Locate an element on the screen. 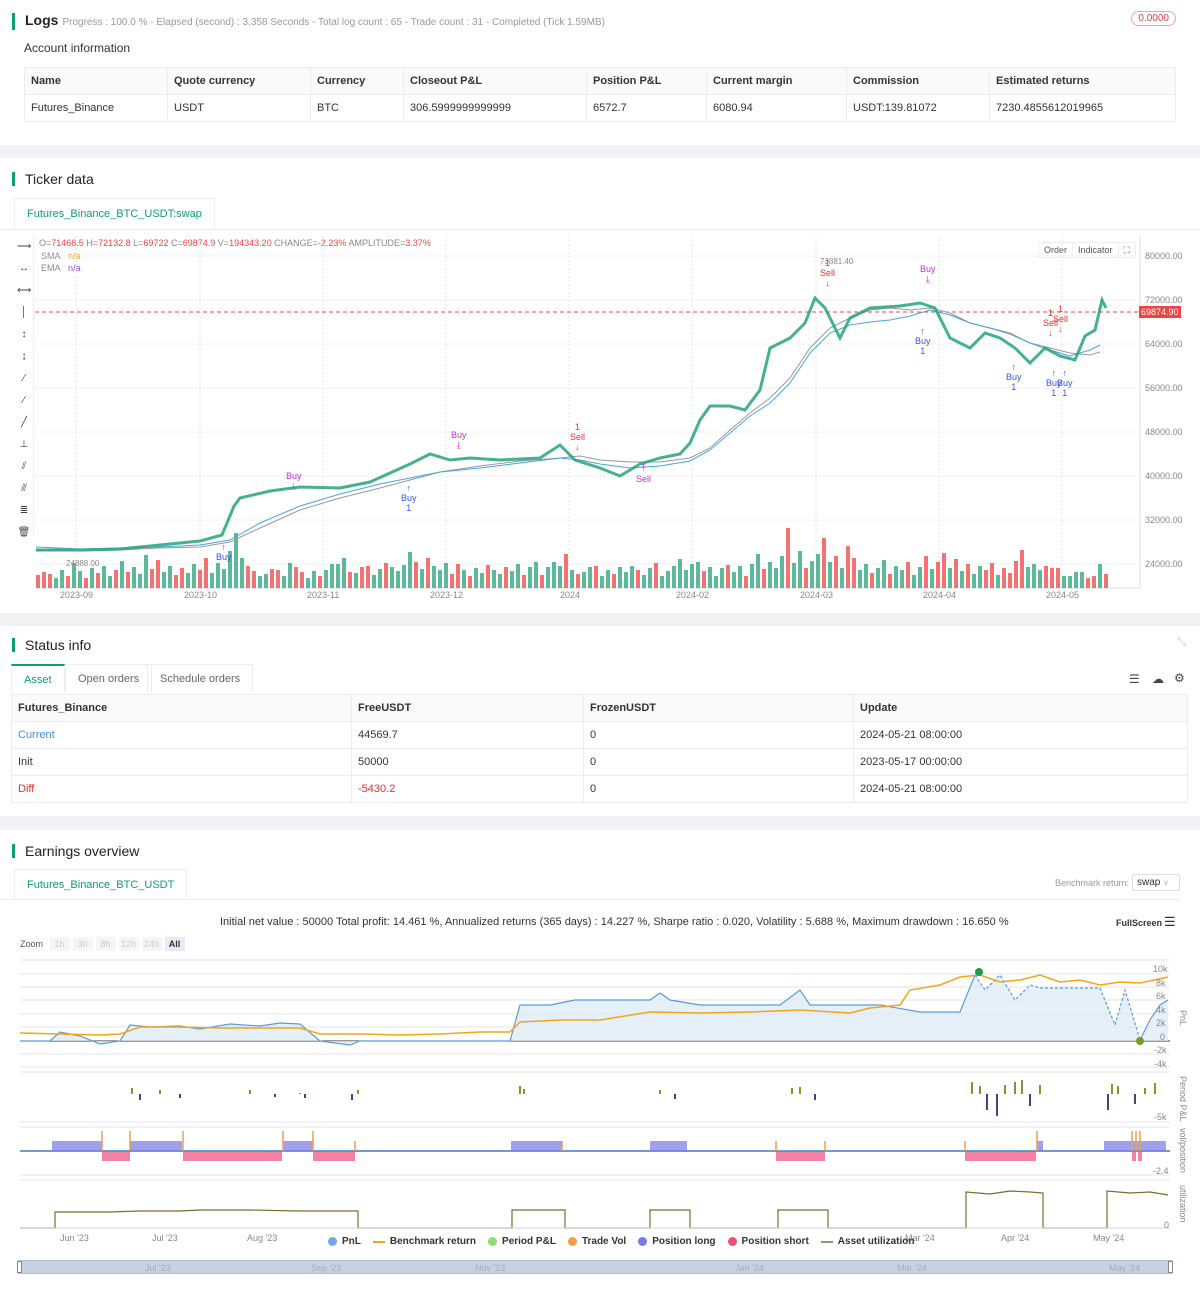 The image size is (1200, 1294). zoom-3h: 3h is located at coordinates (82, 944).